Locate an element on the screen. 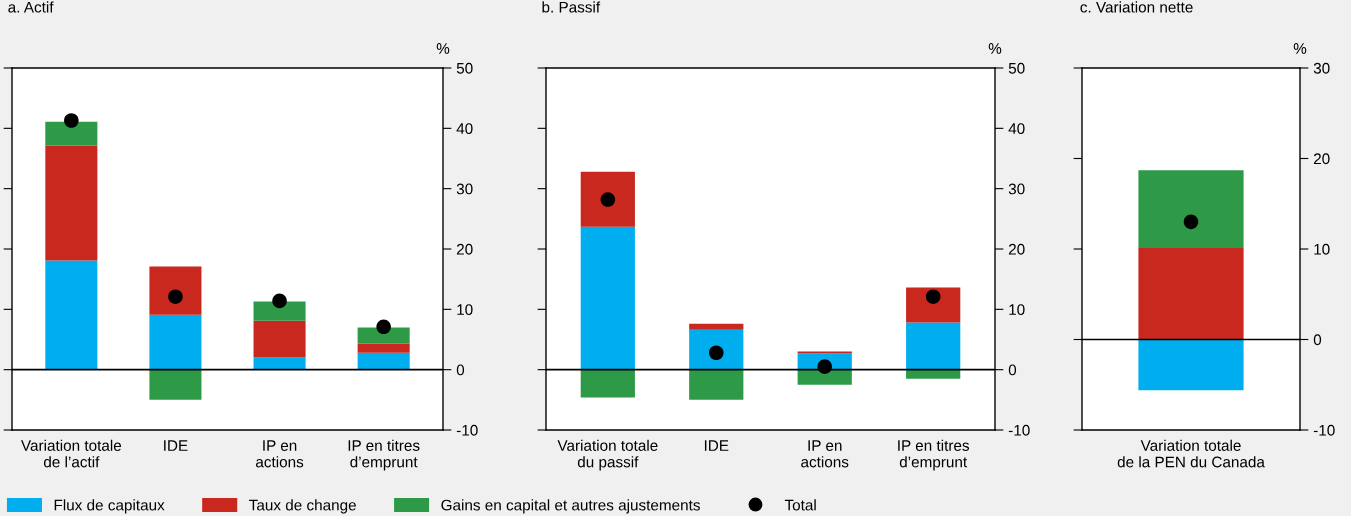 The width and height of the screenshot is (1351, 516). chart-title: b. Passif is located at coordinates (571, 7).